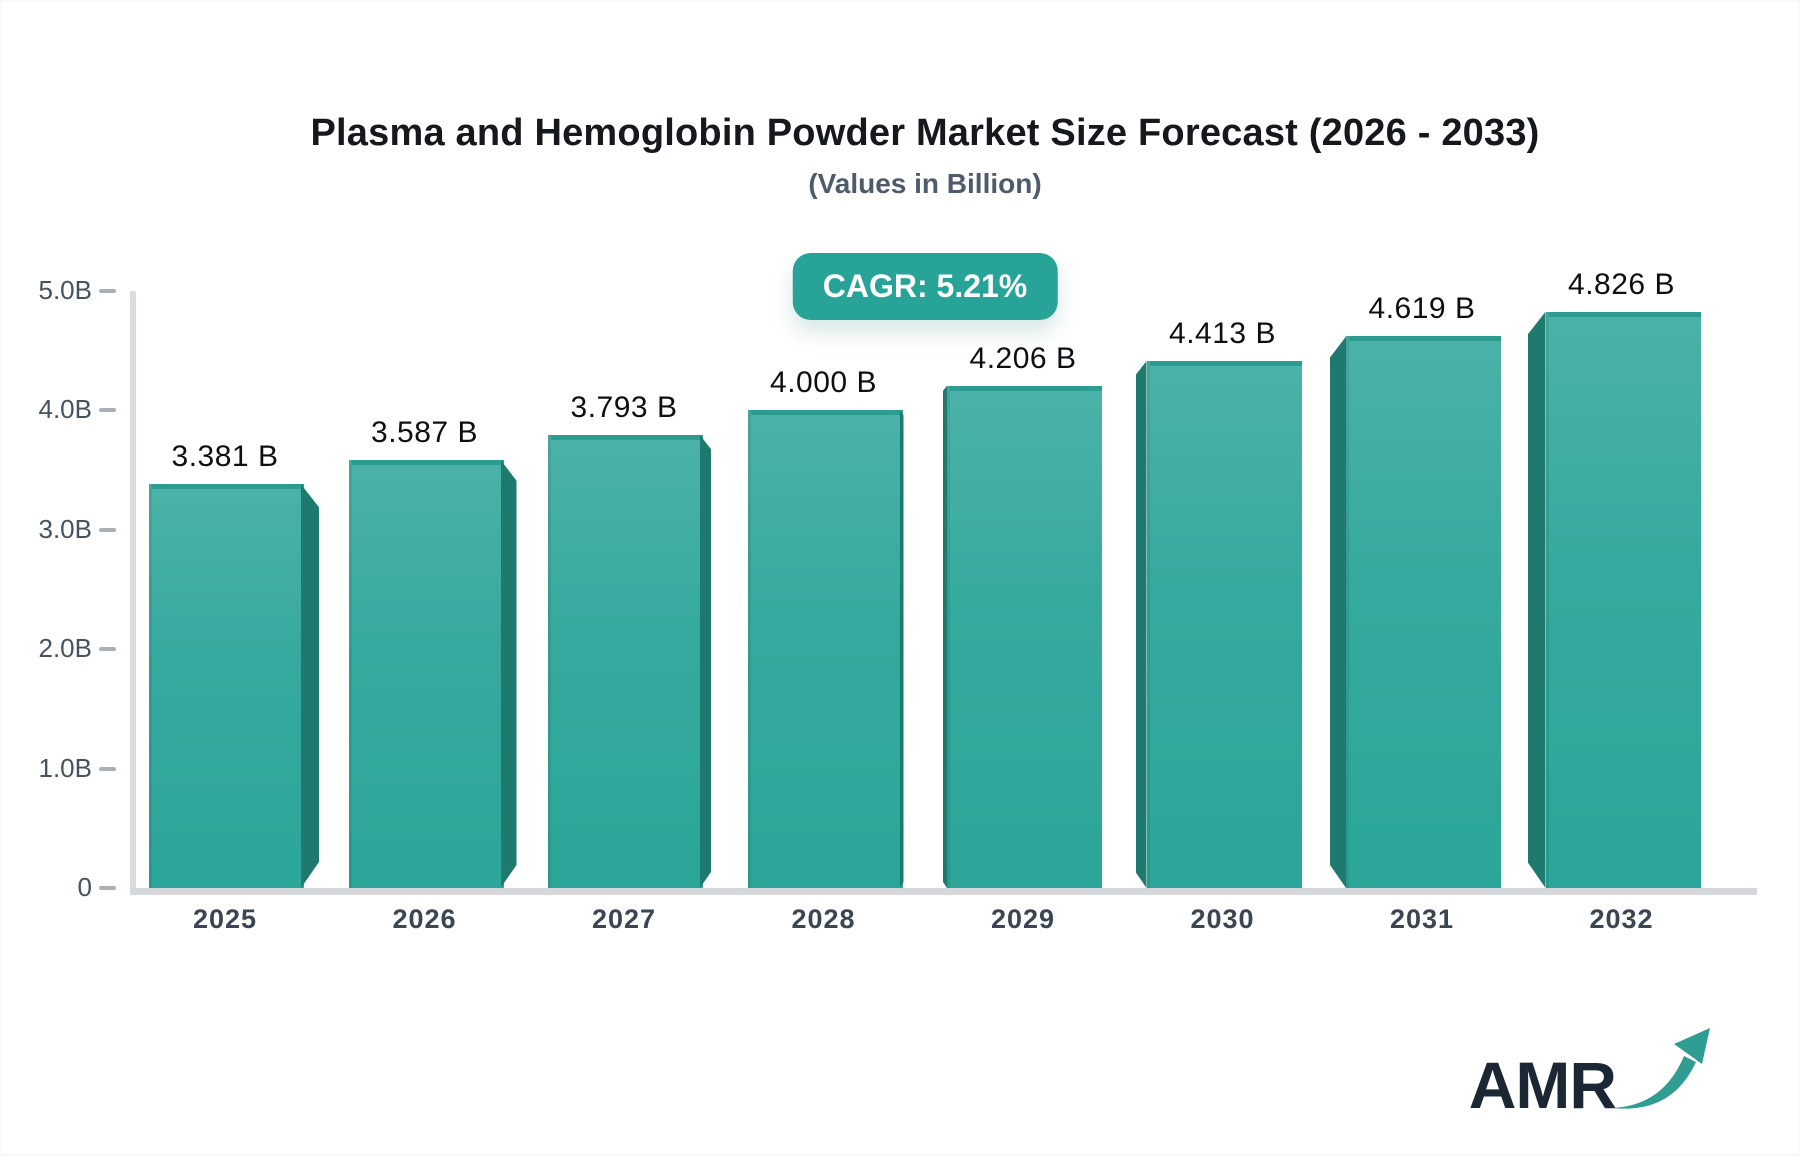 This screenshot has height=1156, width=1800. Describe the element at coordinates (1222, 334) in the screenshot. I see `bar-value-label: 4.413 B` at that location.